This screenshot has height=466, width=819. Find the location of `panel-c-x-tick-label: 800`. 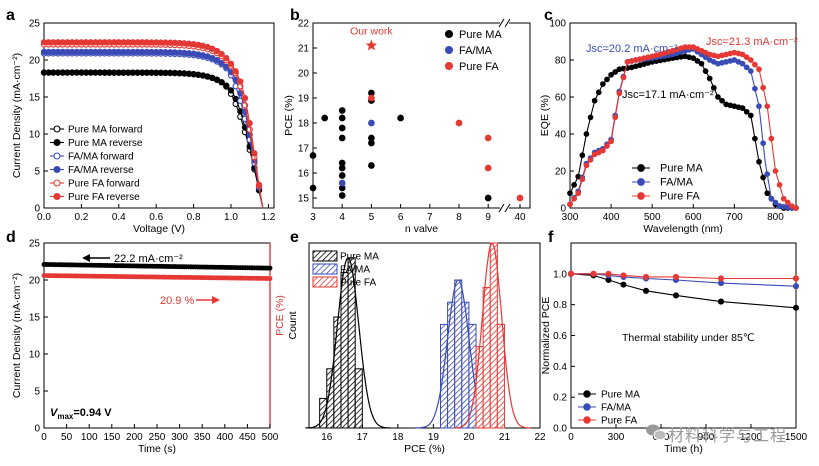

panel-c-x-tick-label: 800 is located at coordinates (775, 217).